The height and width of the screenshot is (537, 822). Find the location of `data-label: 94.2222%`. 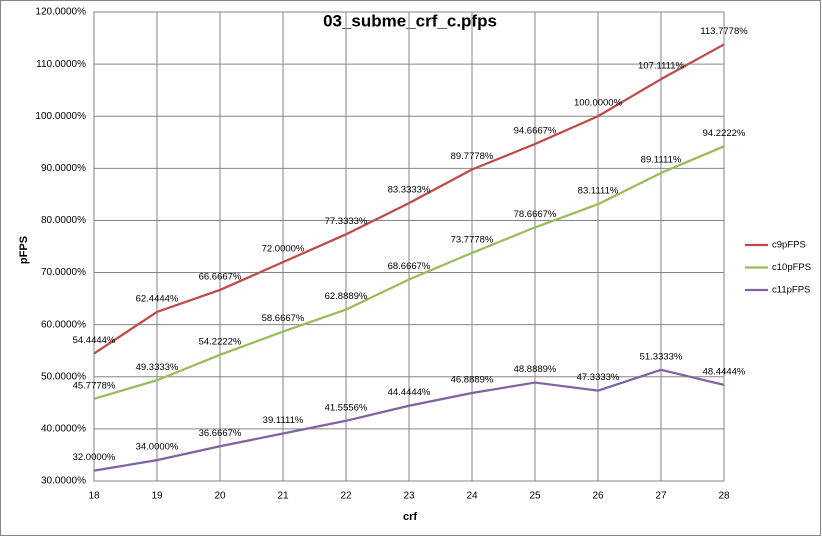

data-label: 94.2222% is located at coordinates (724, 133).